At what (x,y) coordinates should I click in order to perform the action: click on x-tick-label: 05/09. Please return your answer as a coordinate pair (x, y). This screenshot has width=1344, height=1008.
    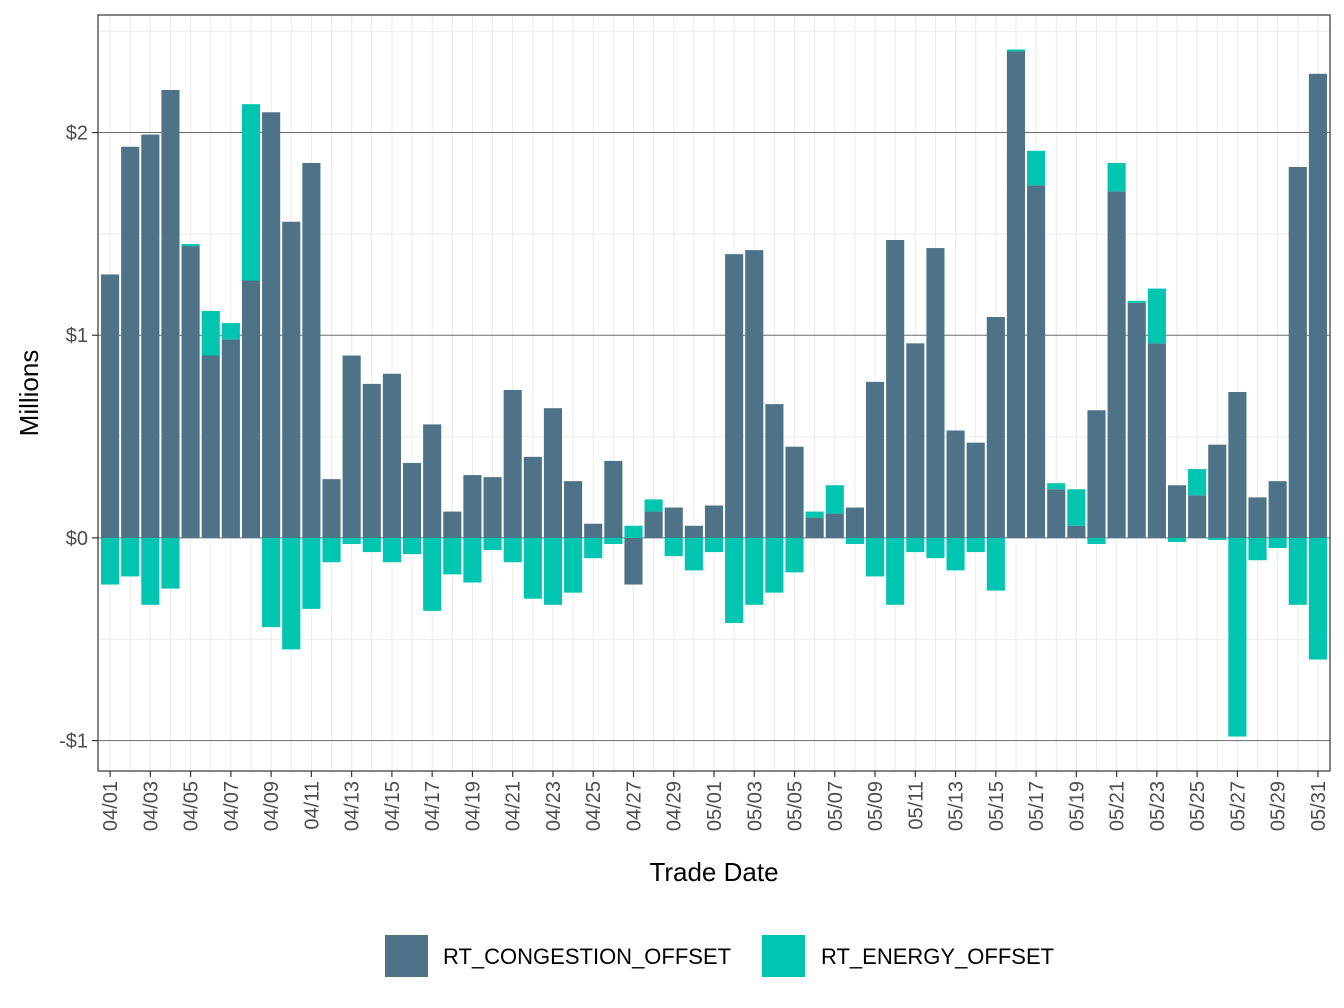
    Looking at the image, I should click on (876, 806).